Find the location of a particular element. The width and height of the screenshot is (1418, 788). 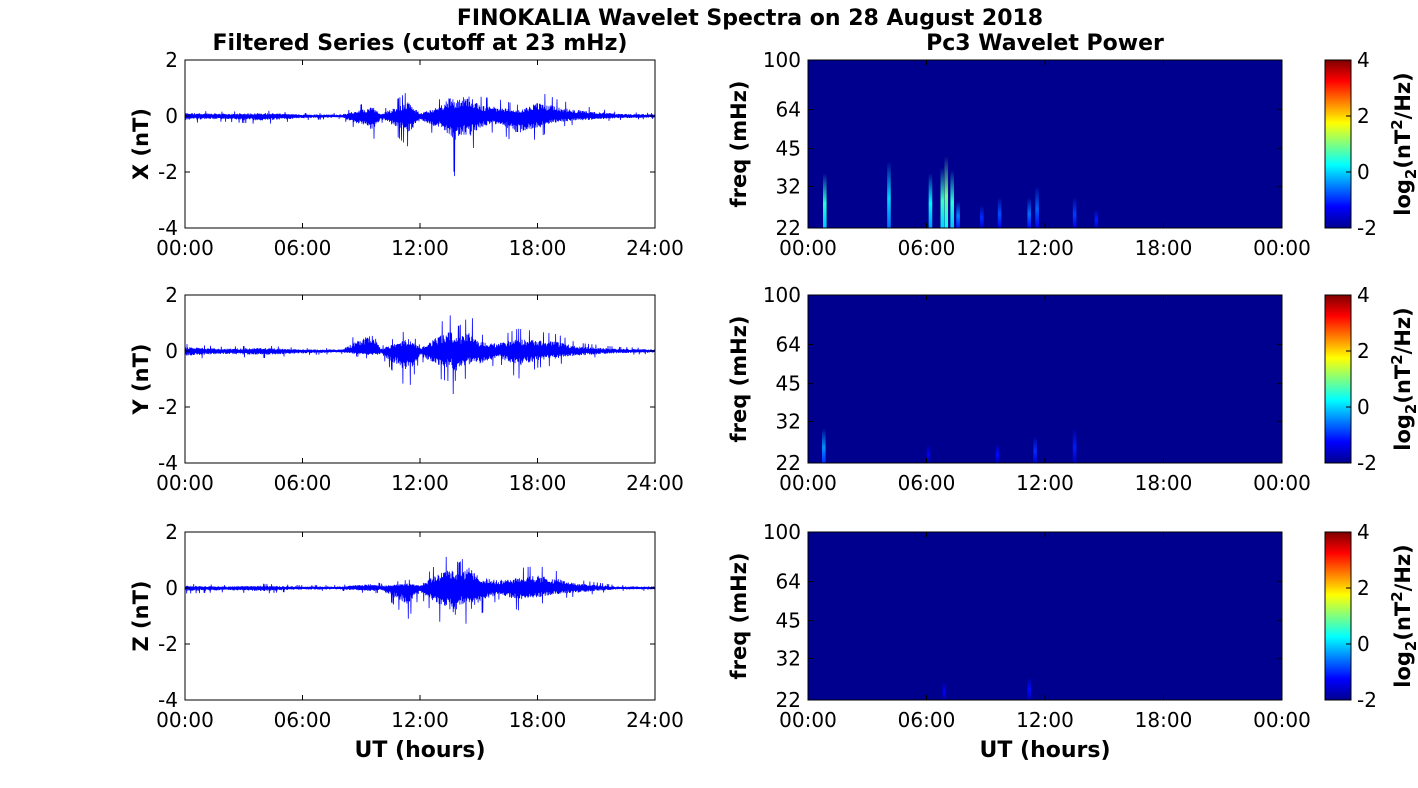

series-panel-X: 2 0 -2 -400:00 06:00 12:00 18:00 24:00 X (nT) is located at coordinates (406, 154).